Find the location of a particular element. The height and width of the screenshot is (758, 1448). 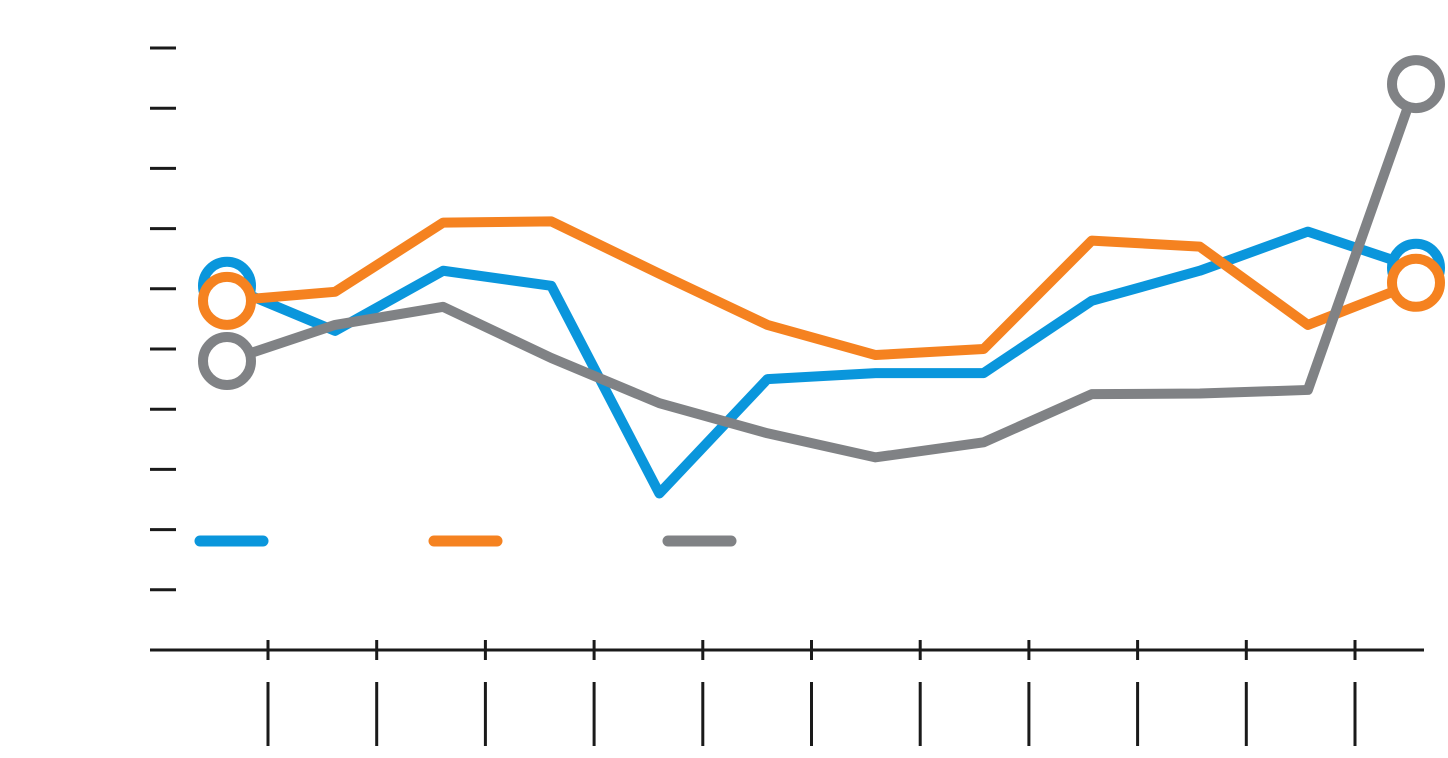

series-3-end-marker is located at coordinates (1416, 84).